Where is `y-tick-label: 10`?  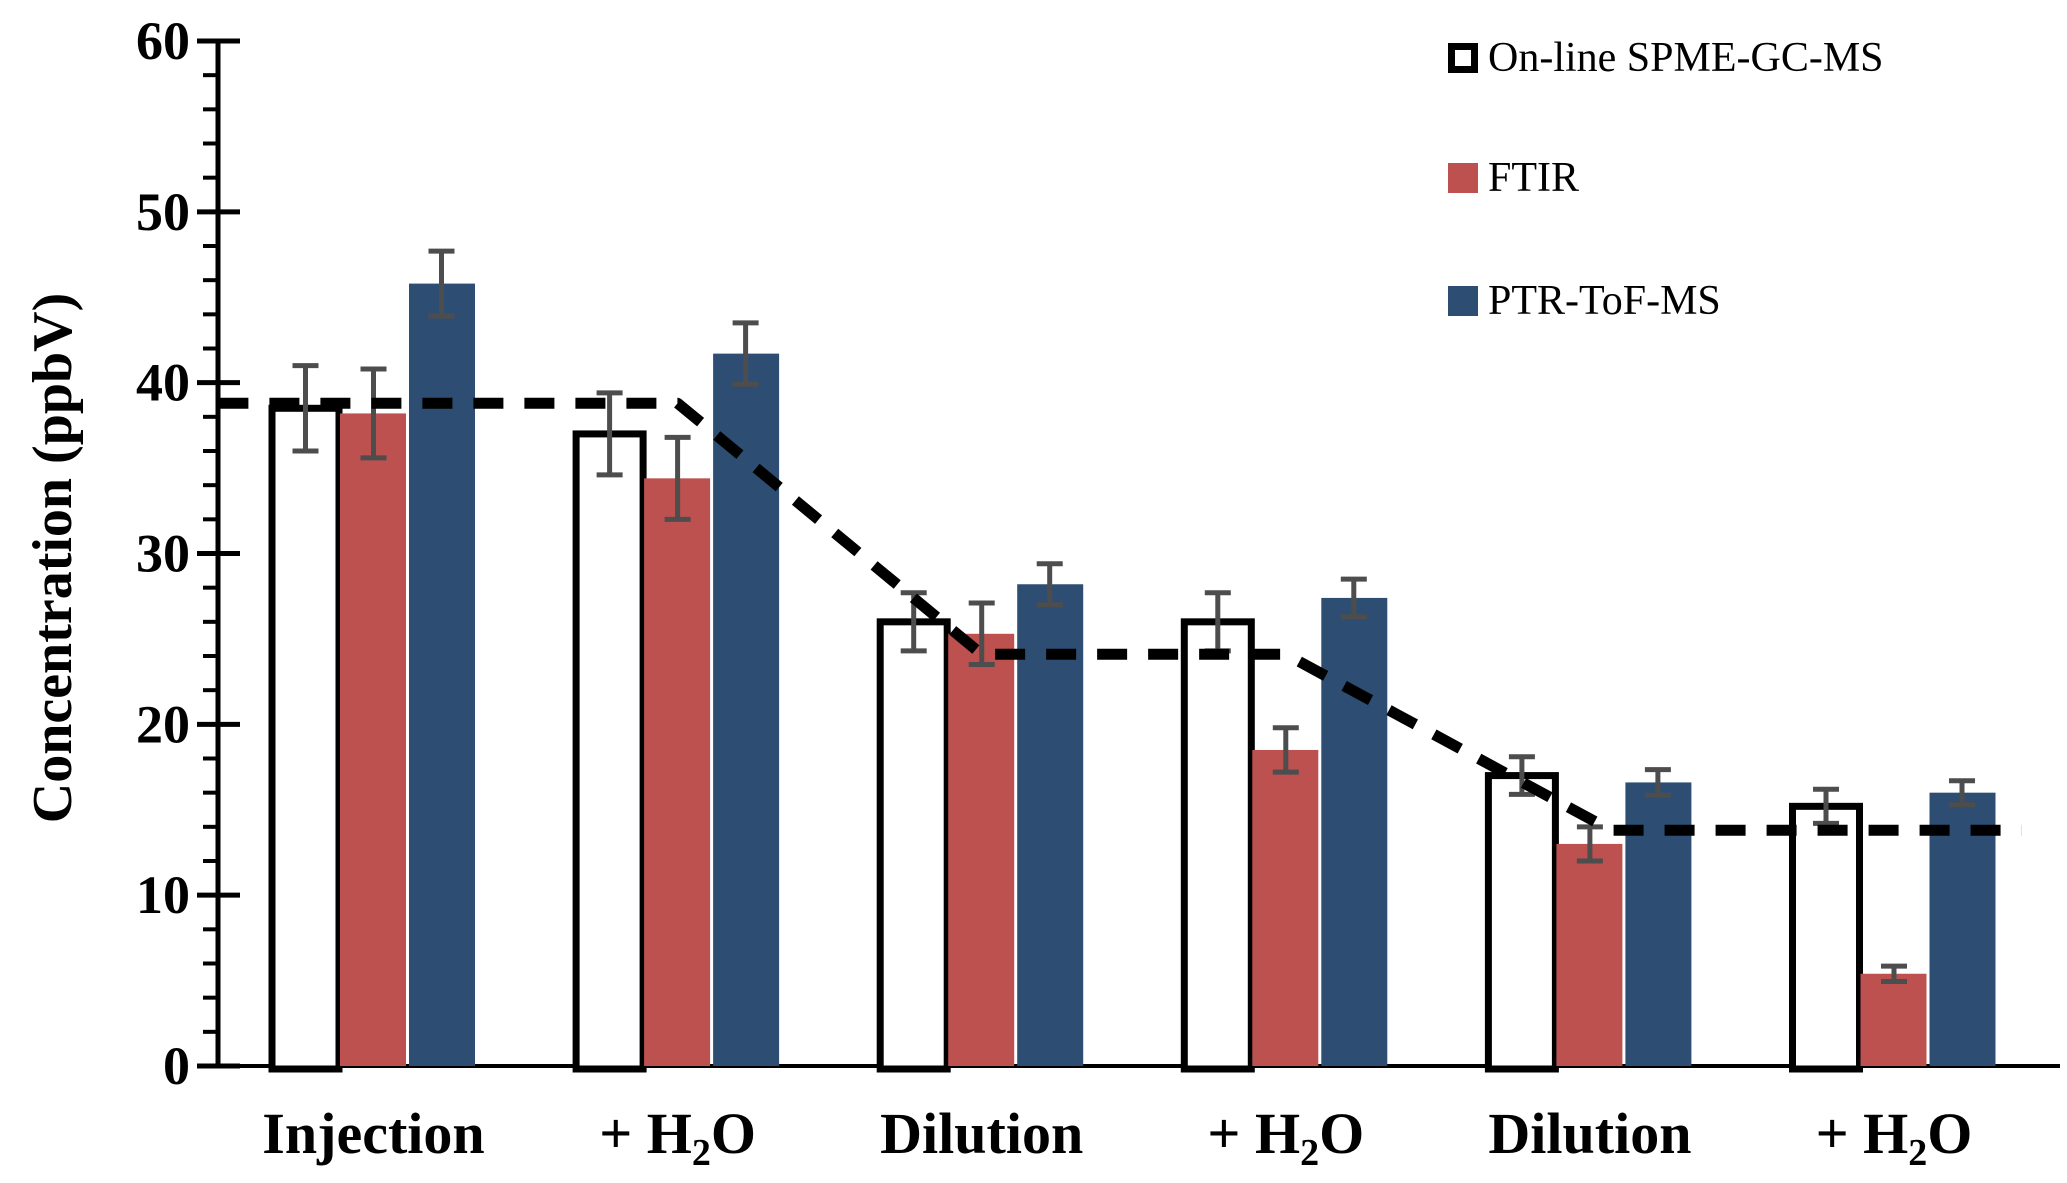
y-tick-label: 10 is located at coordinates (163, 895).